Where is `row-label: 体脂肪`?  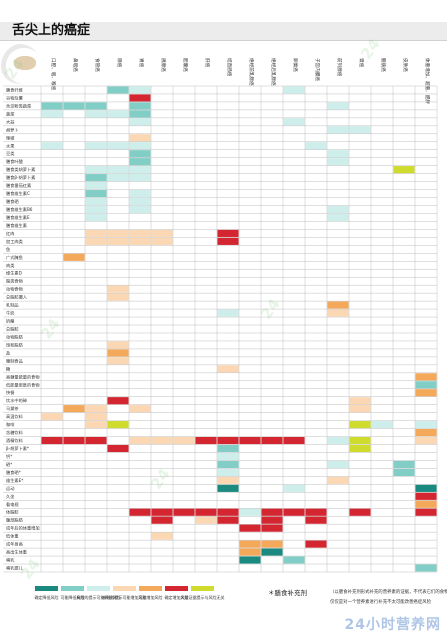 row-label: 体脂肪 is located at coordinates (12, 512).